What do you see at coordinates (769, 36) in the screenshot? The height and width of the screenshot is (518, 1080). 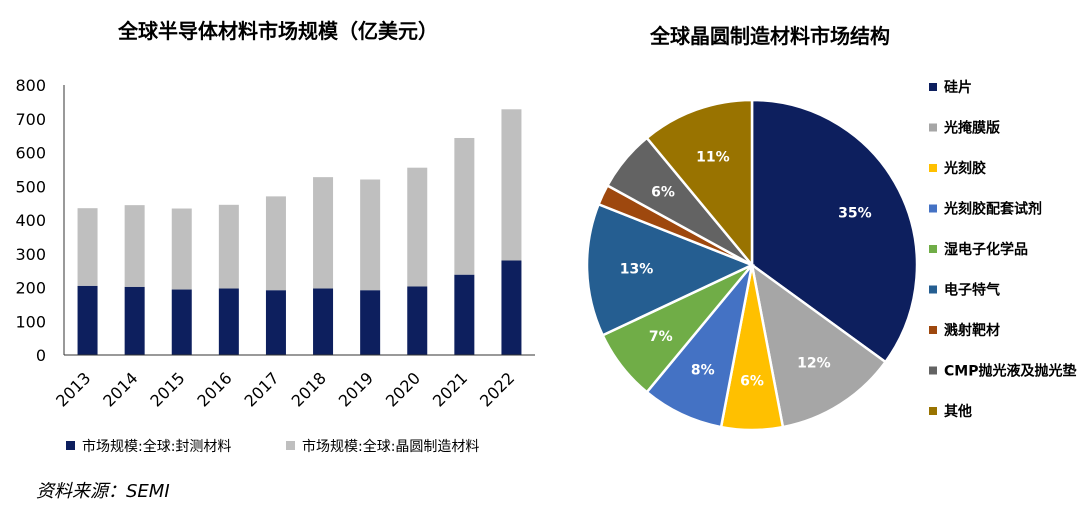 I see `pie-chart-title: 全球晶圆制造材料市场结构` at bounding box center [769, 36].